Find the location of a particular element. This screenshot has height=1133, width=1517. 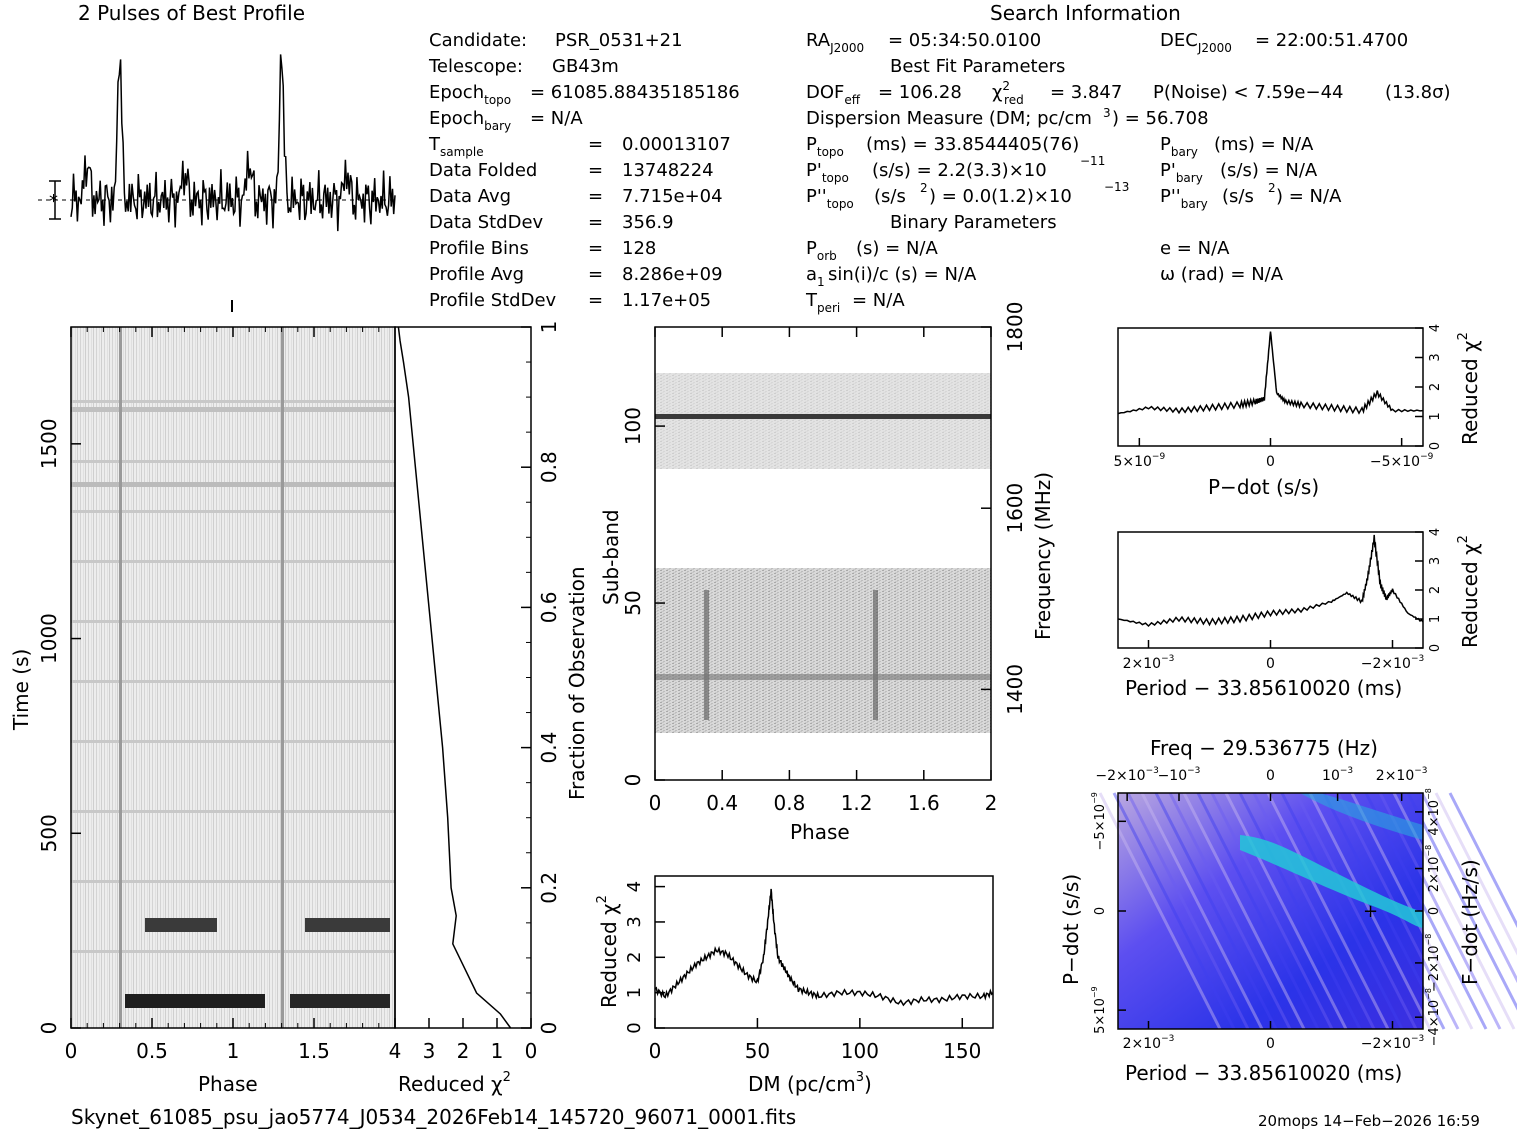

dm-frame is located at coordinates (824, 952).